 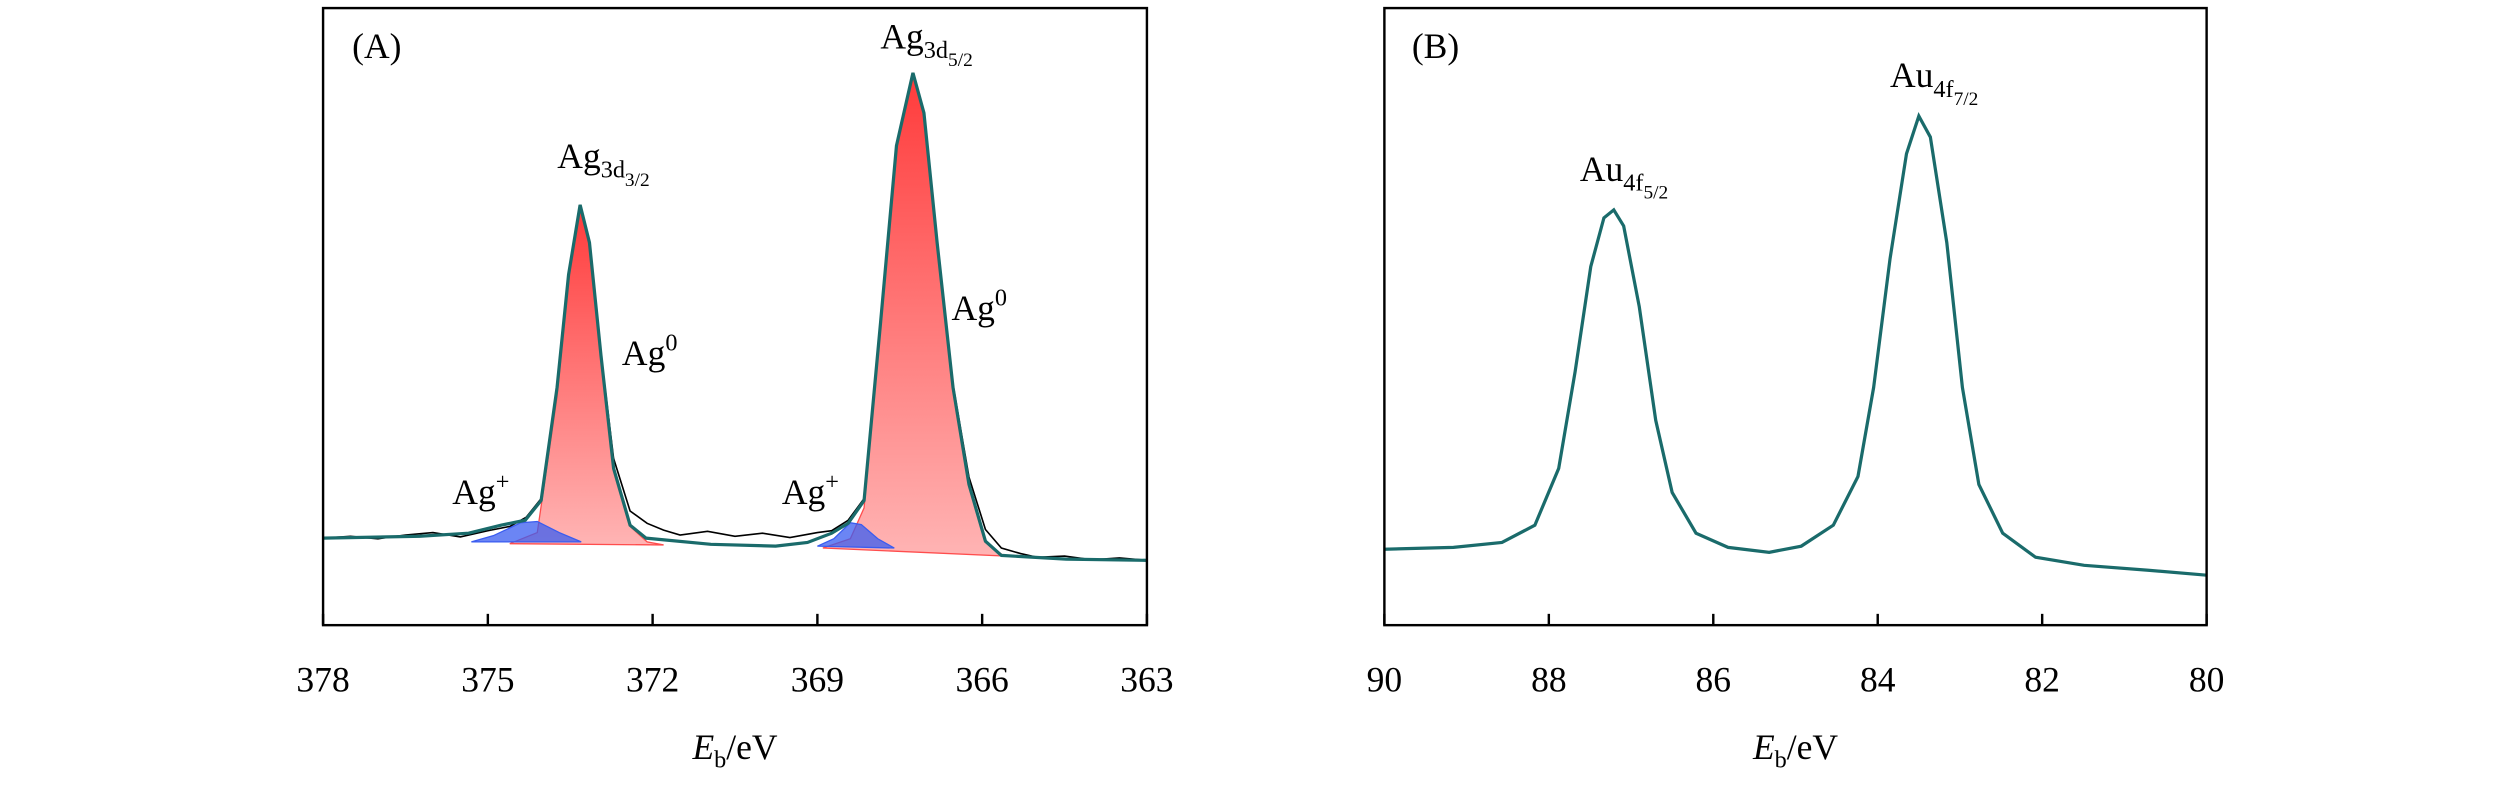 I want to click on x-tick-label: 90, so click(x=1385, y=679).